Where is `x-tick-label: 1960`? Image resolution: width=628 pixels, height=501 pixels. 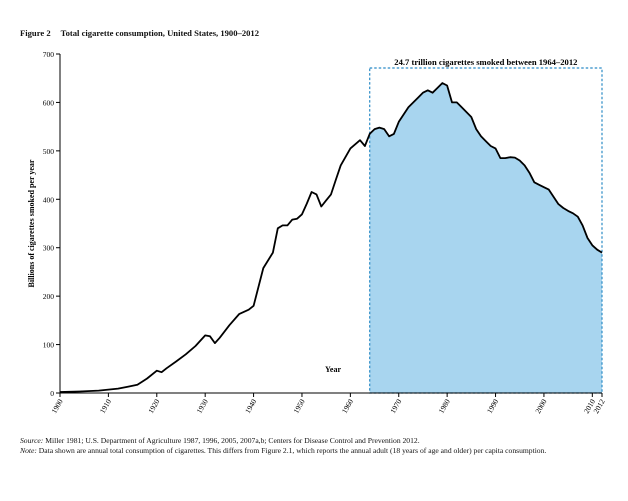 x-tick-label: 1960 is located at coordinates (347, 406).